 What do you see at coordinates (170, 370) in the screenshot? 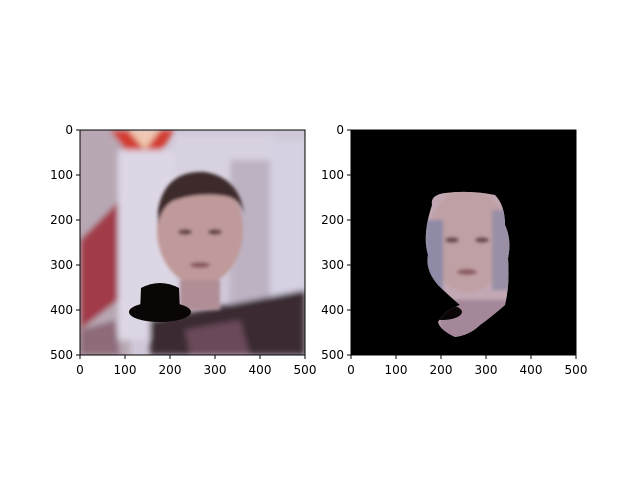
I see `left-x-tick-label: 200` at bounding box center [170, 370].